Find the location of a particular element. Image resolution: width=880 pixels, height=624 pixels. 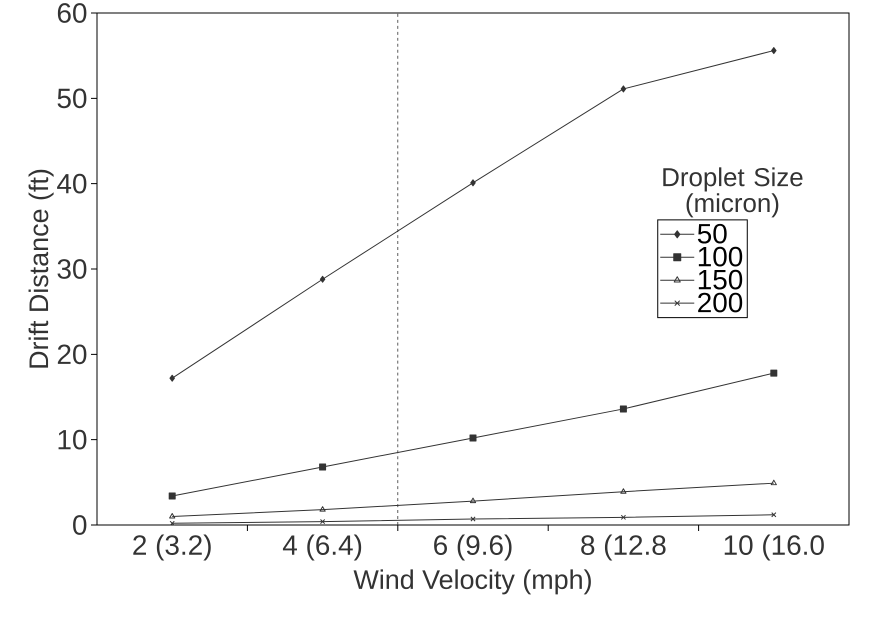

legend-label: 100 is located at coordinates (720, 256).